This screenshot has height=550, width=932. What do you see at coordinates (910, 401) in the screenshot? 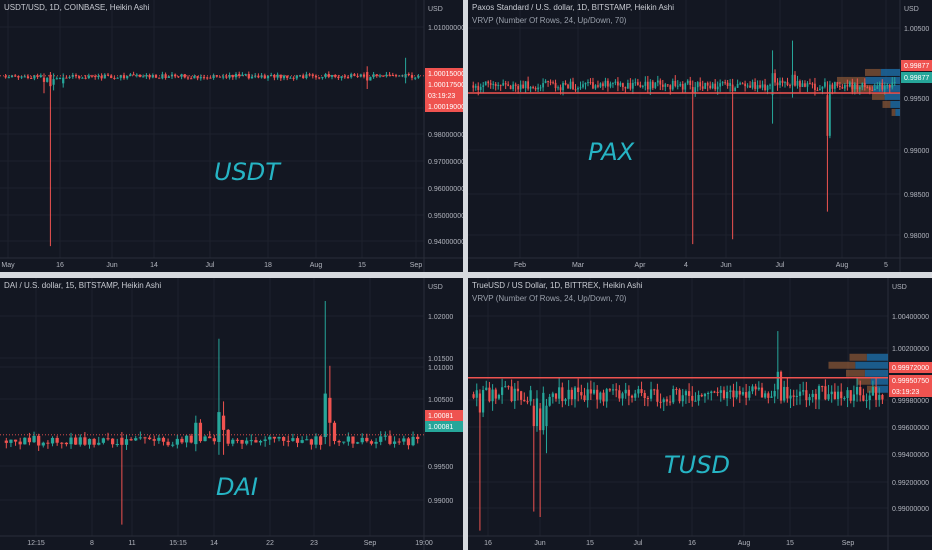
I see `price-axis-tick-label: 0.99980000` at bounding box center [910, 401].